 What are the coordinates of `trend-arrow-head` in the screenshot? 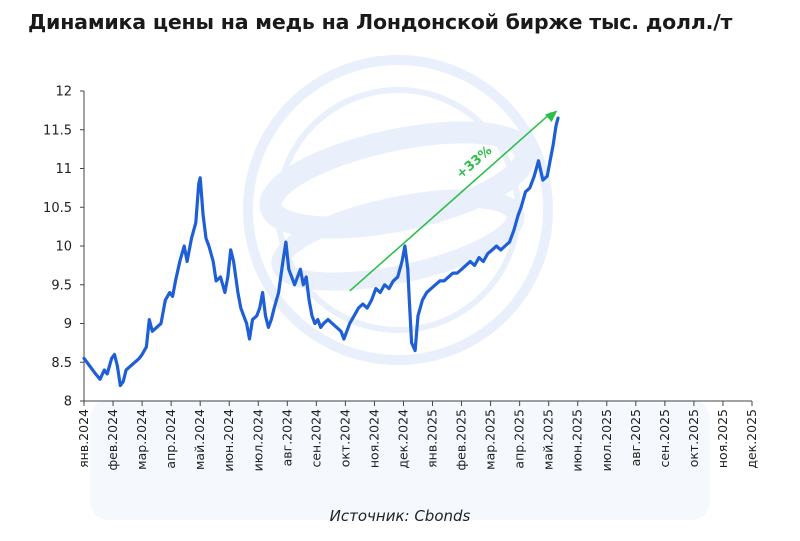 It's located at (551, 116).